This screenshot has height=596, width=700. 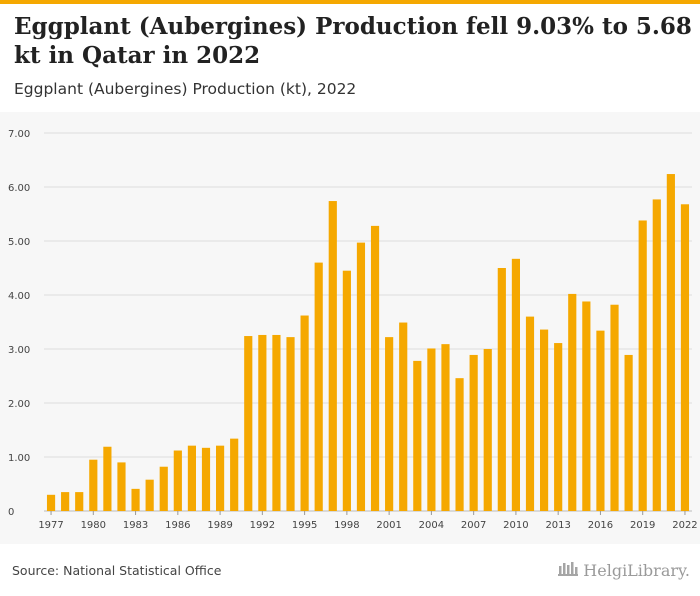 I want to click on x-tick-label: 1980, so click(x=93, y=525).